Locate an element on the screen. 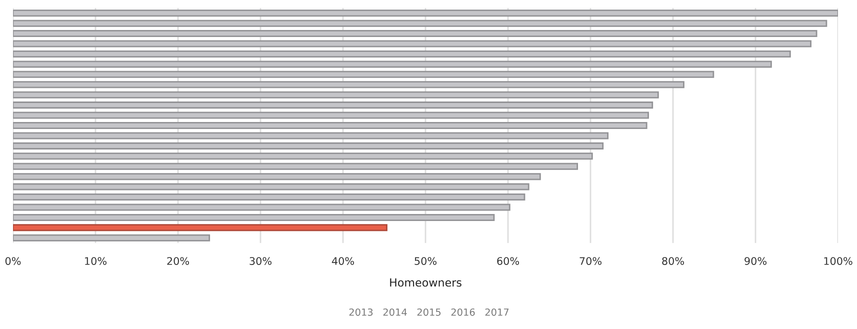 This screenshot has width=857, height=329. x-tick-label: 30% is located at coordinates (261, 261).